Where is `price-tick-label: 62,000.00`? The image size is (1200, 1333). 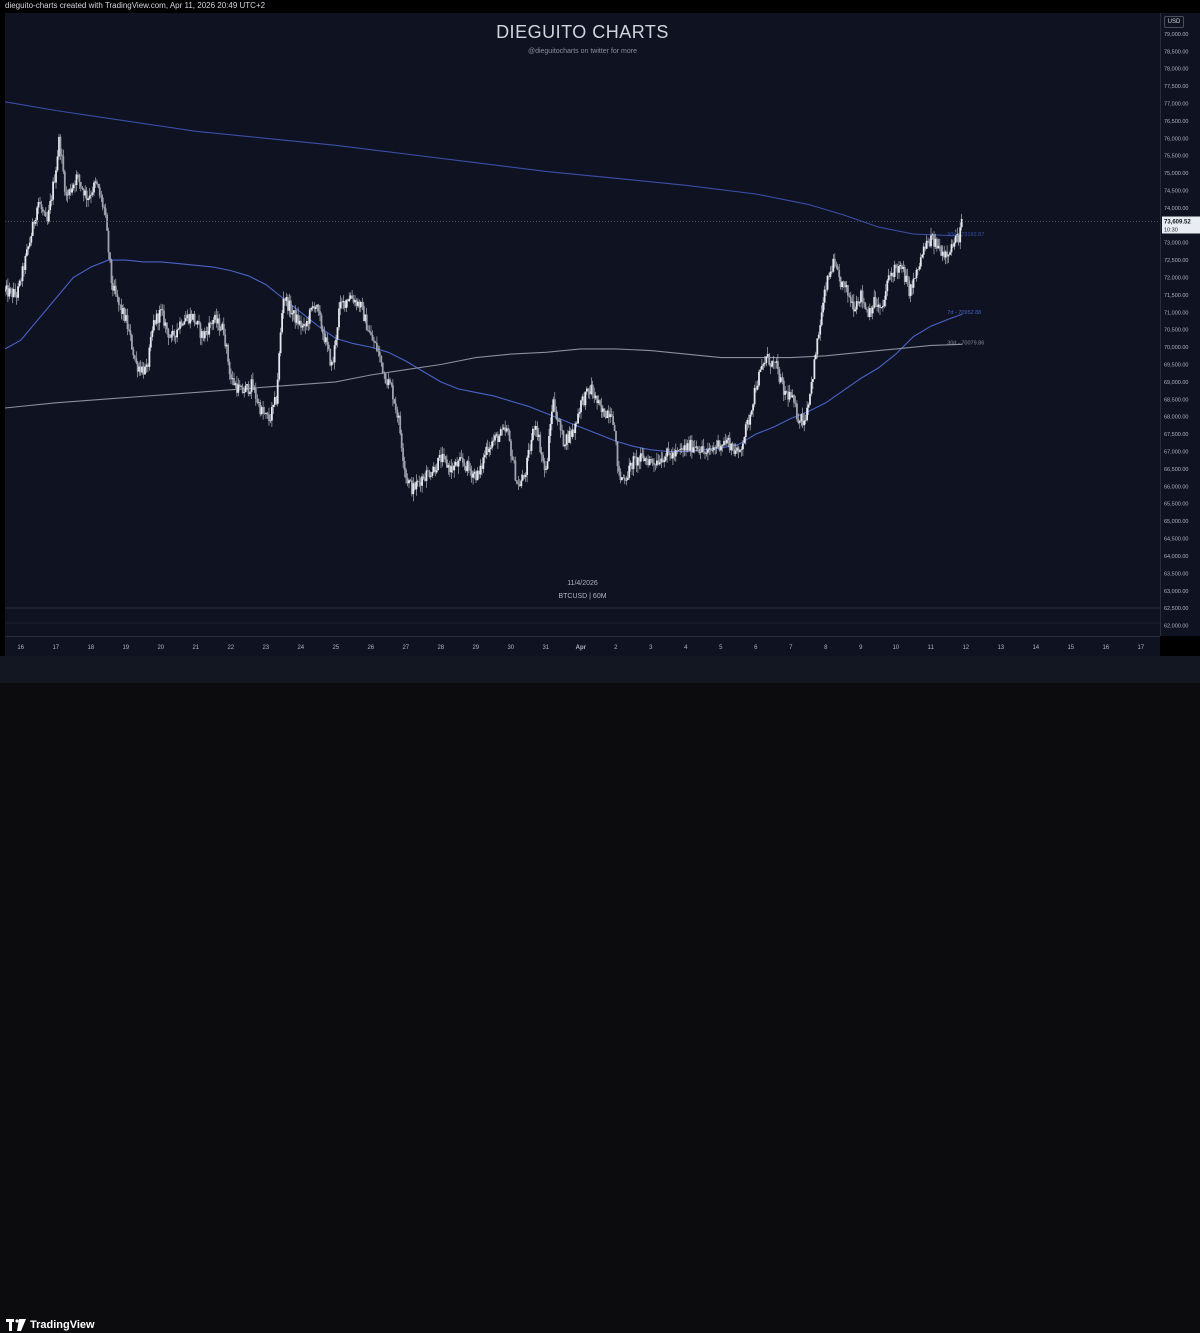
price-tick-label: 62,000.00 is located at coordinates (1176, 627).